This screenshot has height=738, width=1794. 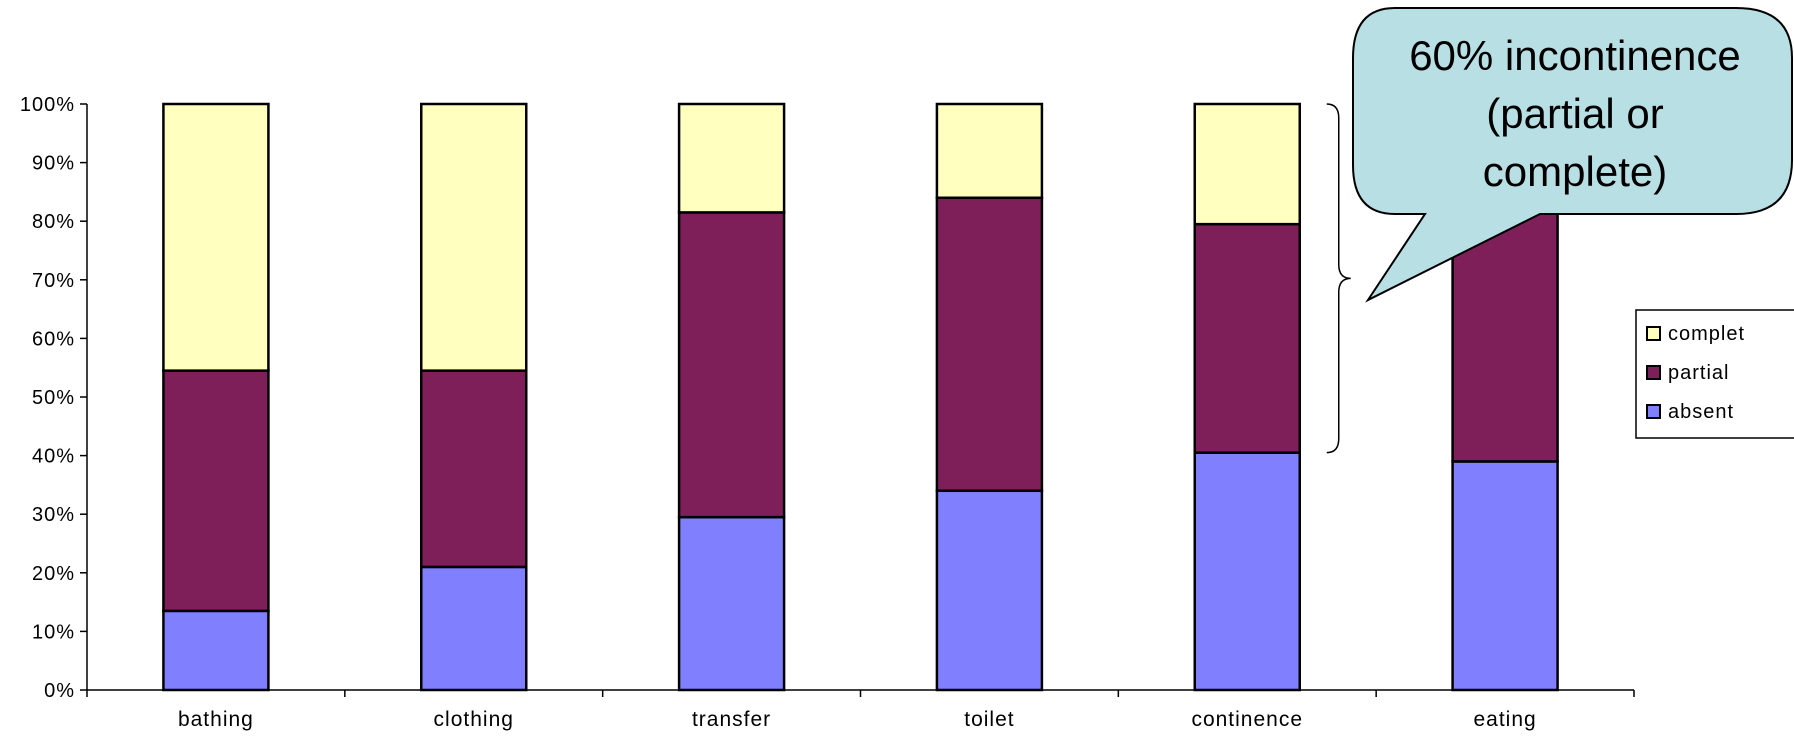 I want to click on legend-swatch-partial, so click(x=1653, y=372).